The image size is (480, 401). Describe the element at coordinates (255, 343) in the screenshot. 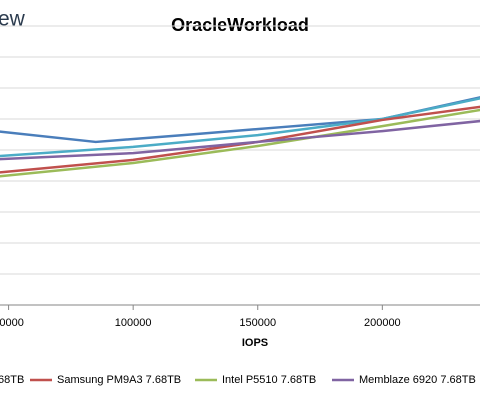

I see `x-axis-label: IOPS` at that location.